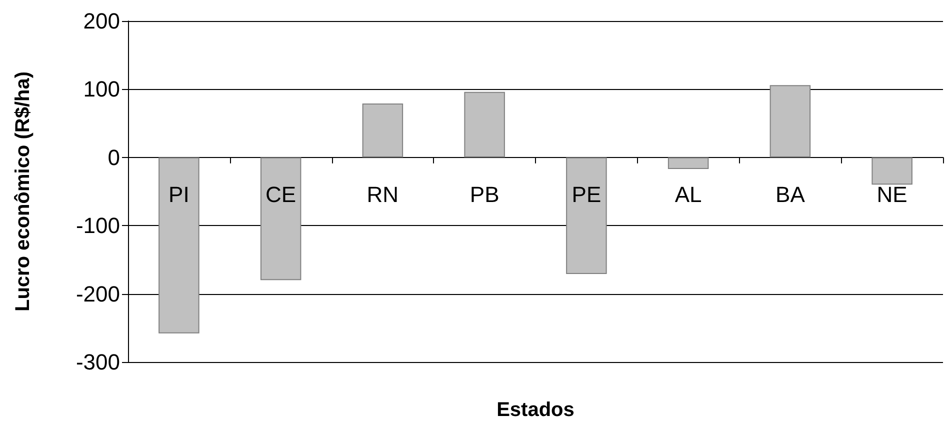  What do you see at coordinates (98, 225) in the screenshot?
I see `y-tick-label: -100` at bounding box center [98, 225].